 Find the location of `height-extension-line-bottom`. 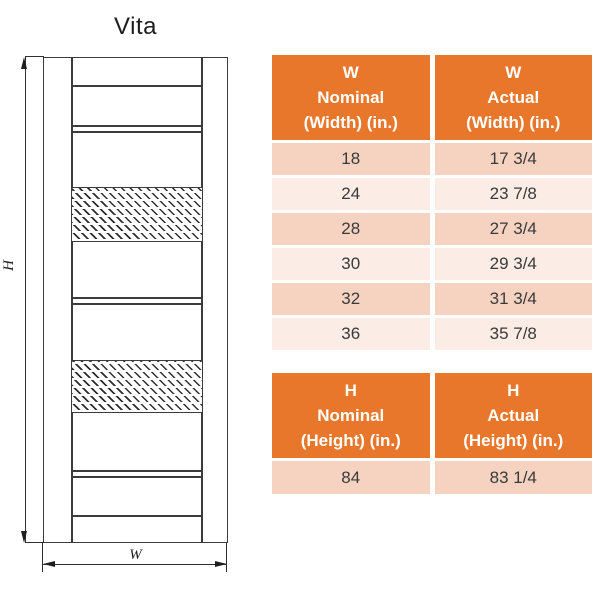

height-extension-line-bottom is located at coordinates (34, 542).